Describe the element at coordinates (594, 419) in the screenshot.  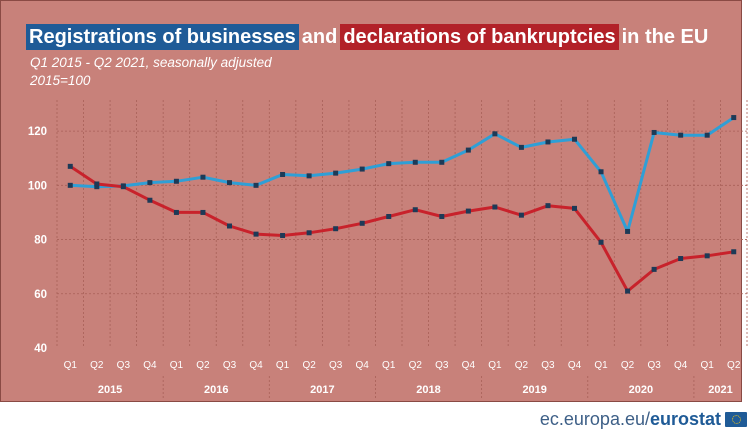
I see `source-prefix: ec.europa.eu/` at that location.